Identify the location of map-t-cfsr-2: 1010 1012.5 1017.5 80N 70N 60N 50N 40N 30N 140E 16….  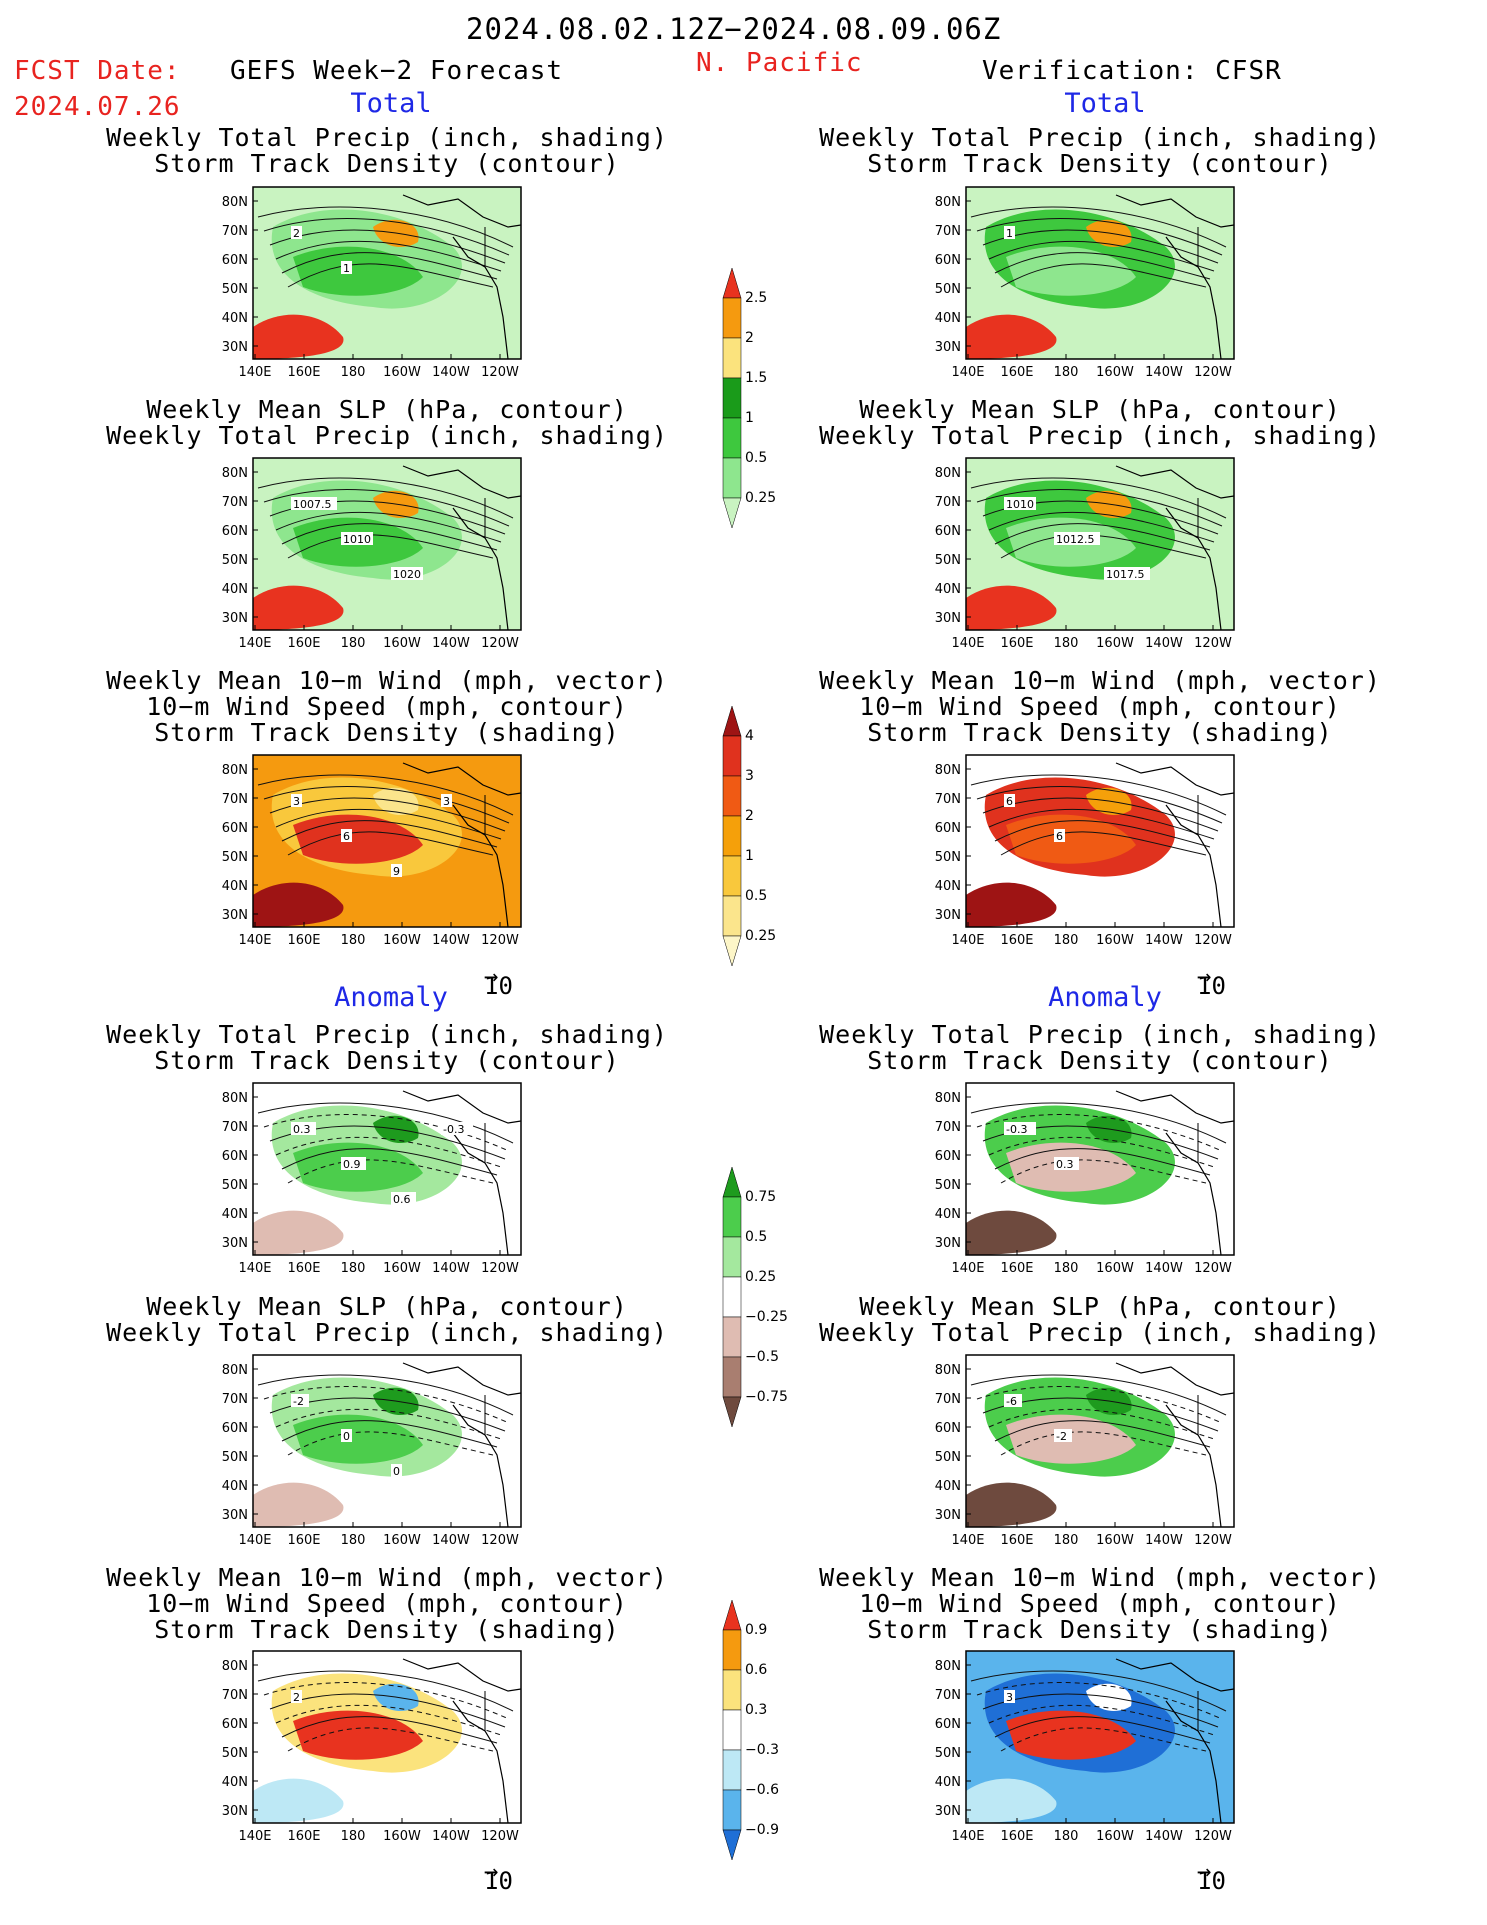
(1085, 554).